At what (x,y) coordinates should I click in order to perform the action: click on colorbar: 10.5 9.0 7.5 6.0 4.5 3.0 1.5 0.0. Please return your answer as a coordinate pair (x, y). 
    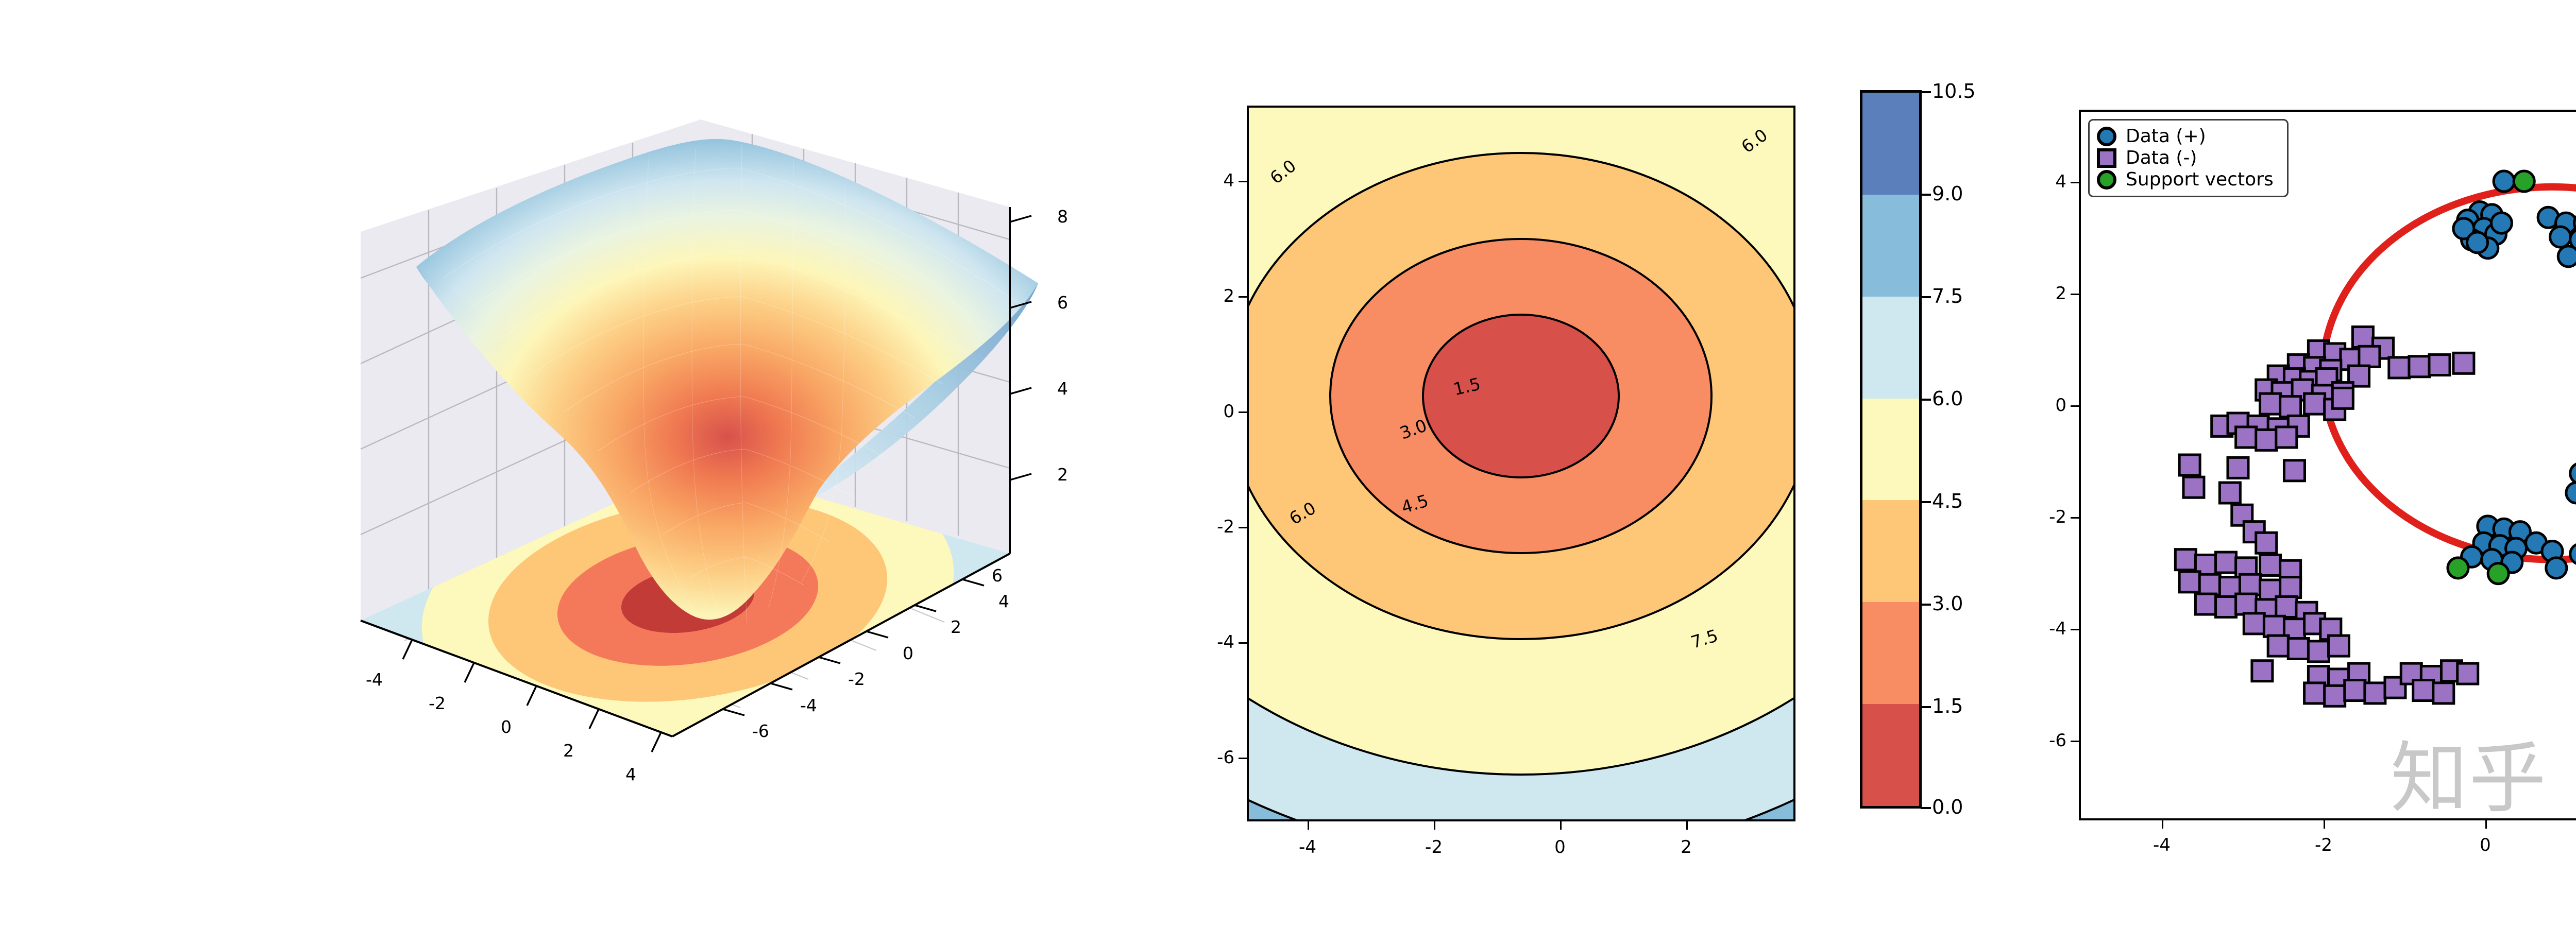
    Looking at the image, I should click on (1918, 449).